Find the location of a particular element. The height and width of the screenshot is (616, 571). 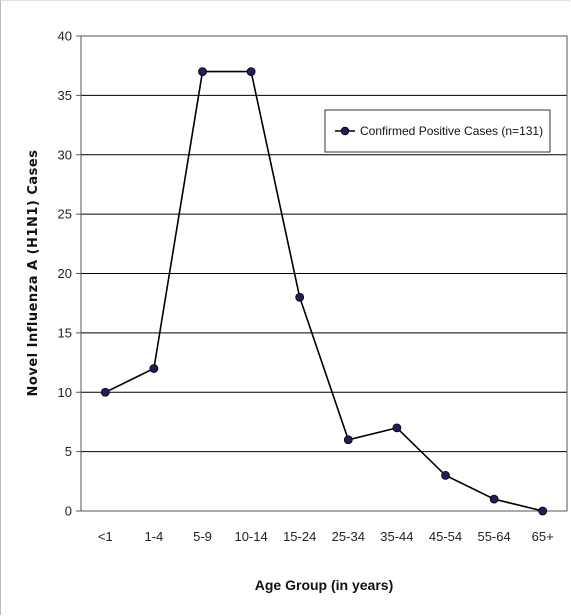

legend-label: Confirmed Positive Cases (n=131) is located at coordinates (451, 131).